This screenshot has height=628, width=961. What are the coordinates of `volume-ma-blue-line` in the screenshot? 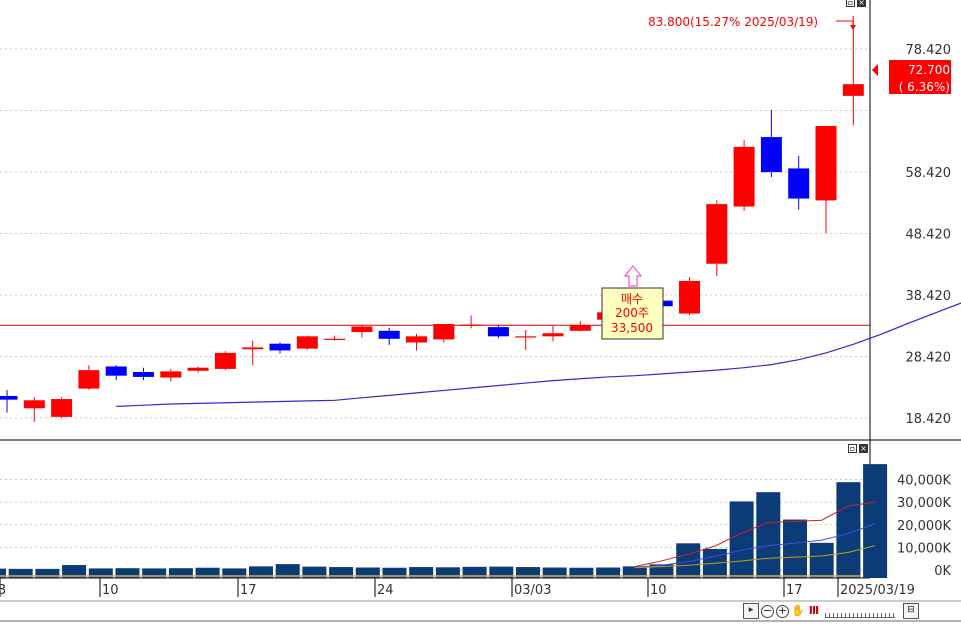 It's located at (755, 545).